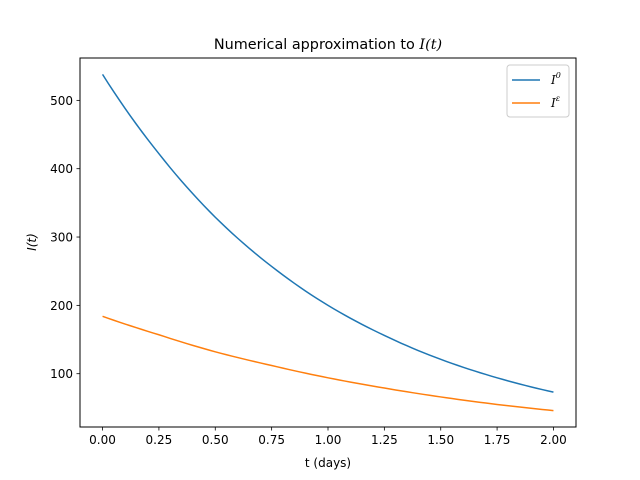 This screenshot has width=640, height=480. Describe the element at coordinates (384, 440) in the screenshot. I see `x-tick-label: 1.25` at that location.